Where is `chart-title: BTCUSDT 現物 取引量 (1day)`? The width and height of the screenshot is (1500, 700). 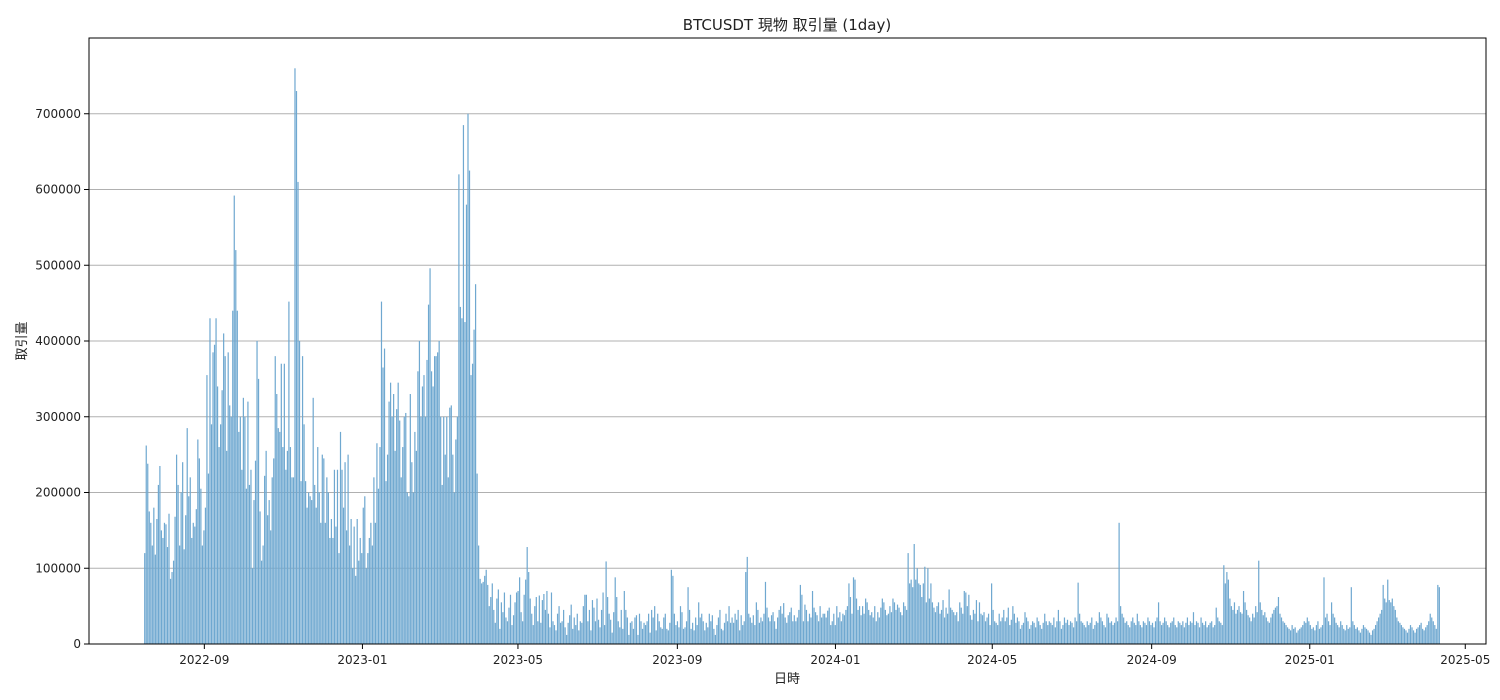
chart-title: BTCUSDT 現物 取引量 (1day) is located at coordinates (787, 25).